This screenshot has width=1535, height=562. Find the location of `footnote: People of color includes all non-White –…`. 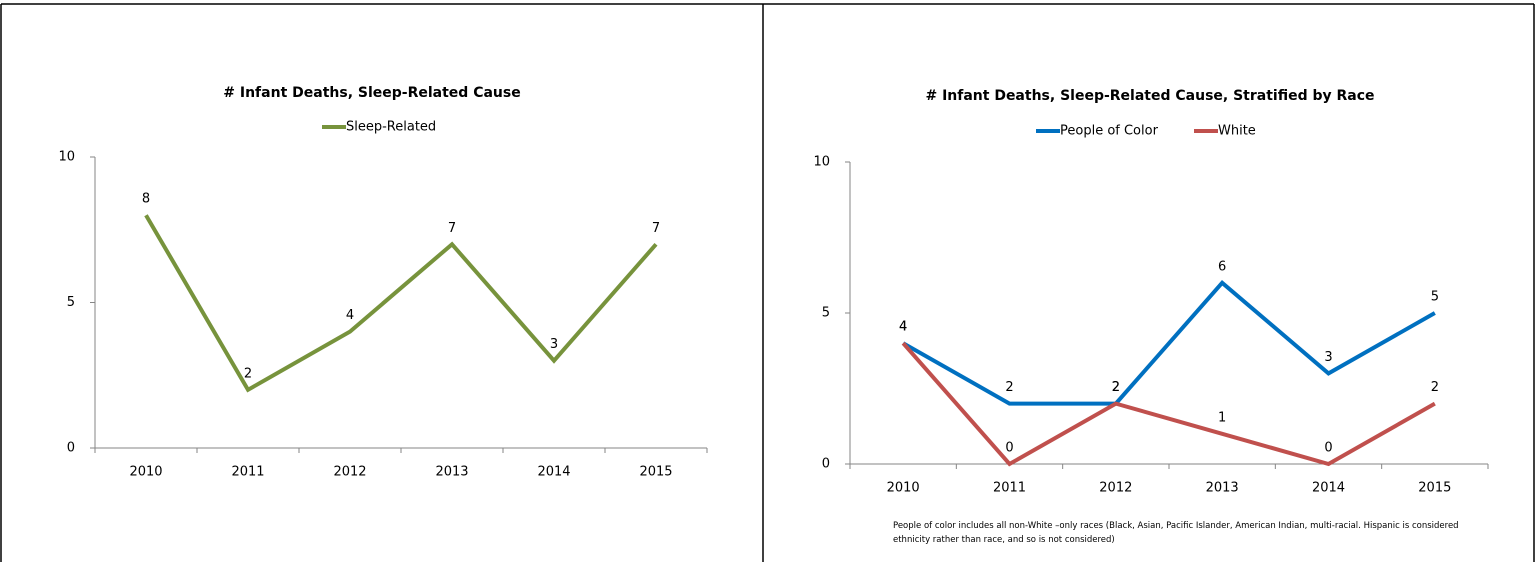

footnote: People of color includes all non-White –… is located at coordinates (1176, 533).